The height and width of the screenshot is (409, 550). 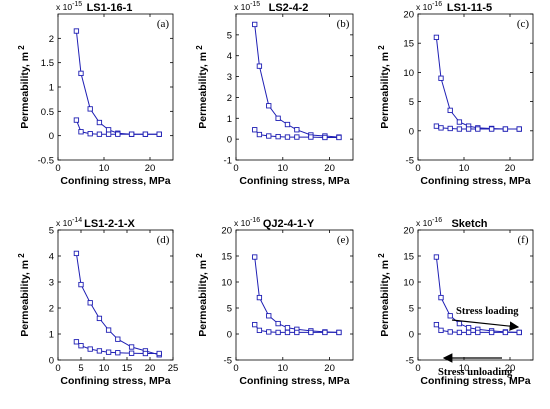 What do you see at coordinates (289, 8) in the screenshot?
I see `chart-title: LS2-4-2` at bounding box center [289, 8].